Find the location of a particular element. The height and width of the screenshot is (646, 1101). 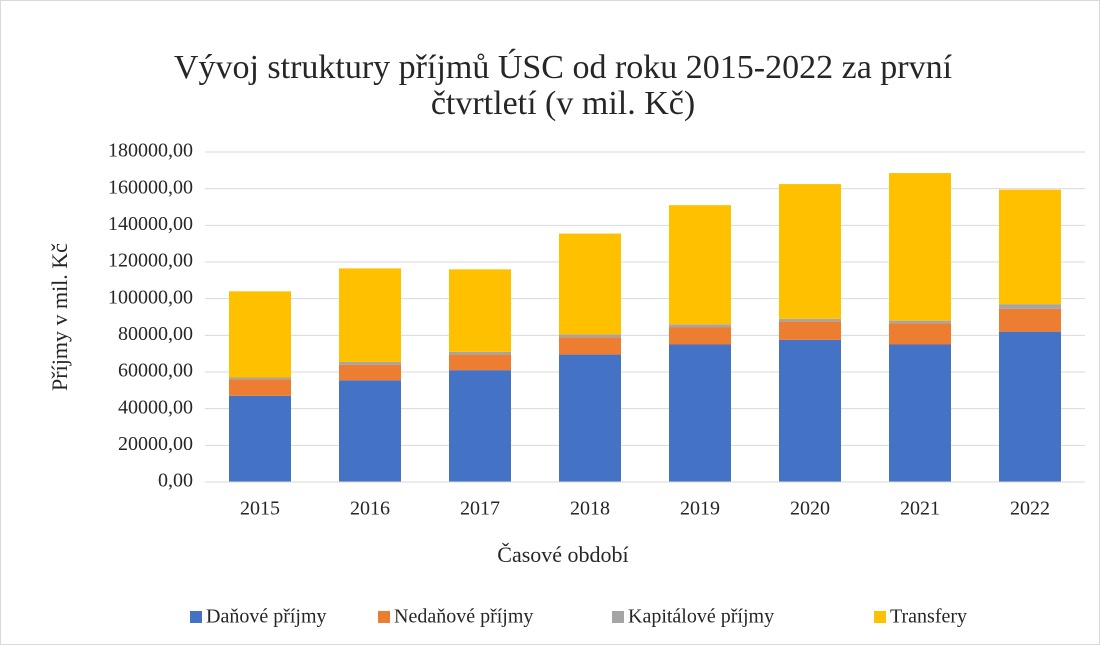

x-tick-label: 2019 is located at coordinates (700, 509).